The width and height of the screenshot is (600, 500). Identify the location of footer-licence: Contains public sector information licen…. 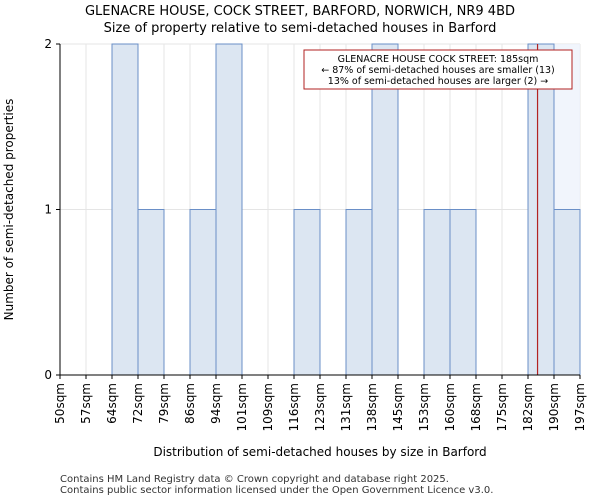
(277, 490).